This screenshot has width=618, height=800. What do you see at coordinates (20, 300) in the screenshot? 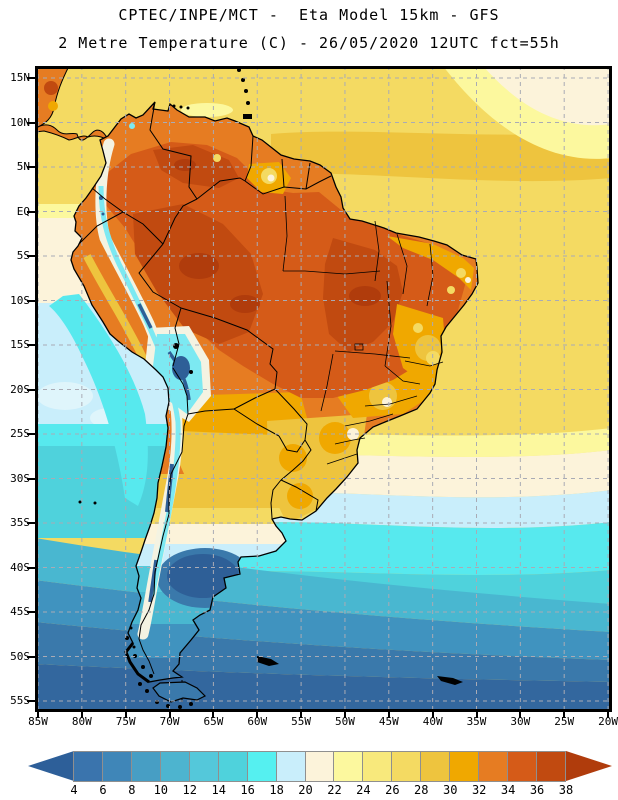
I see `lat-label-10S: 10S` at bounding box center [20, 300].